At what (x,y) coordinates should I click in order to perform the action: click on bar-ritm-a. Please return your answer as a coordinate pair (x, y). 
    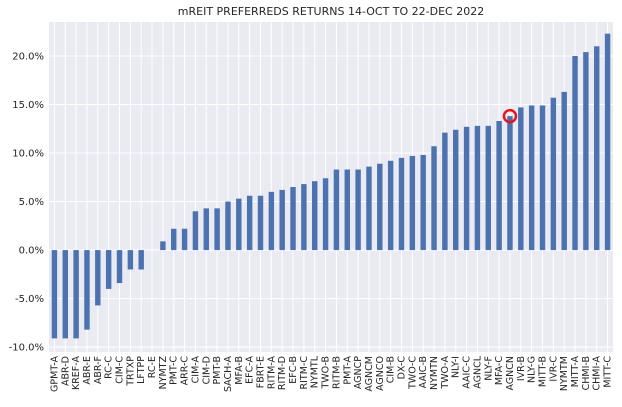
    Looking at the image, I should click on (271, 221).